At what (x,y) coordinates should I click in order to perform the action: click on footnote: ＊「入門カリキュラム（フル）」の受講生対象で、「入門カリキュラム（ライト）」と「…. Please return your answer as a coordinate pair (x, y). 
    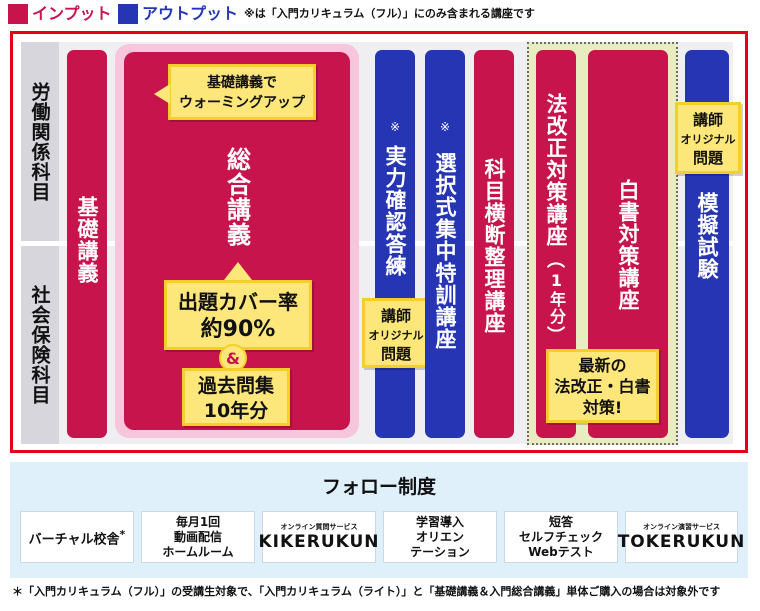
    Looking at the image, I should click on (366, 591).